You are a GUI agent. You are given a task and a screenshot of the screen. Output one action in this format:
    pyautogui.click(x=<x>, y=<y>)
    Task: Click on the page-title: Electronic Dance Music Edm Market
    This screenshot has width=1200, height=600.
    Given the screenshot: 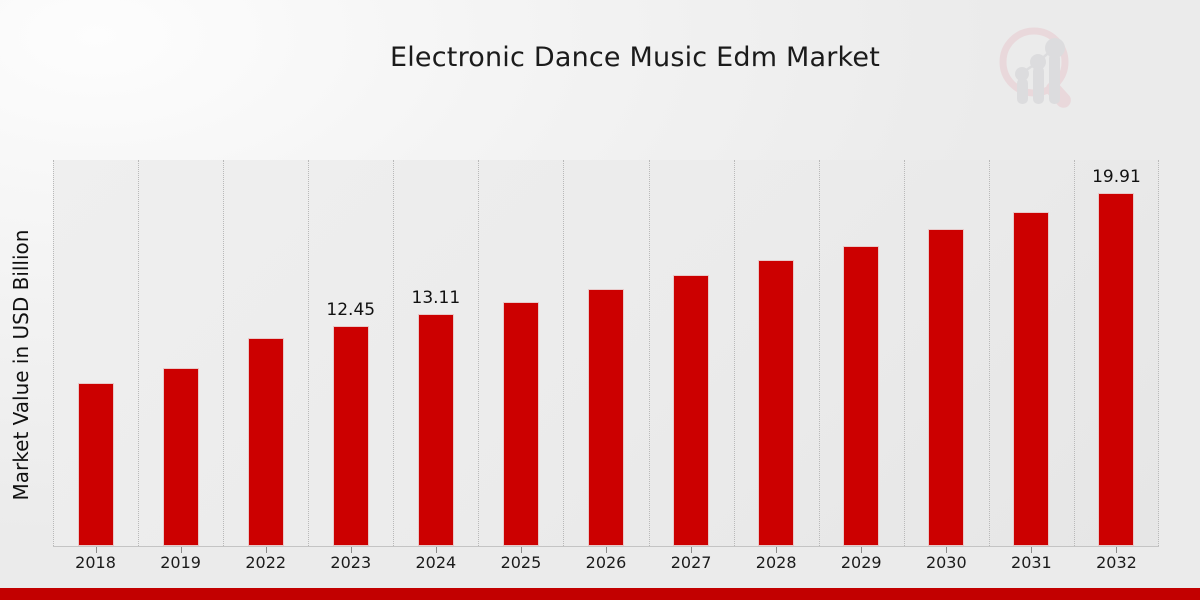 What is the action you would take?
    pyautogui.click(x=635, y=57)
    